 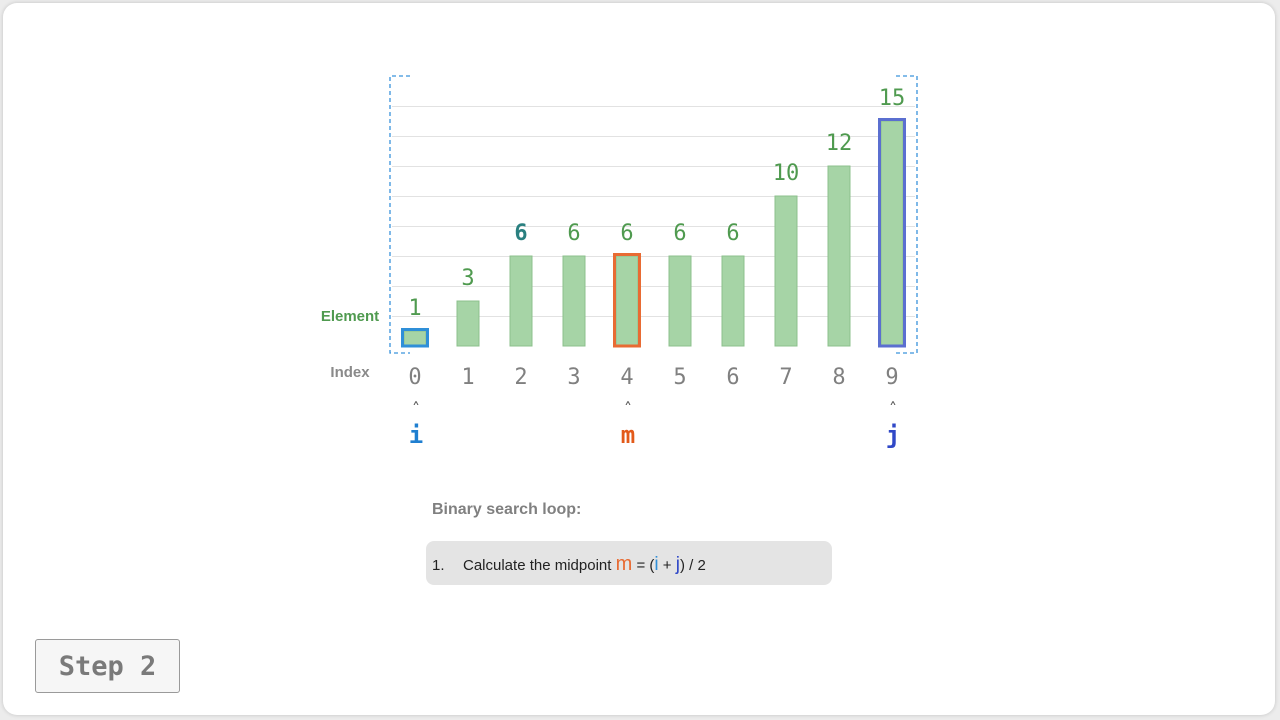 I want to click on step-line: 1. Calculate the midpoint m = (i + j) / 2, so click(x=569, y=564).